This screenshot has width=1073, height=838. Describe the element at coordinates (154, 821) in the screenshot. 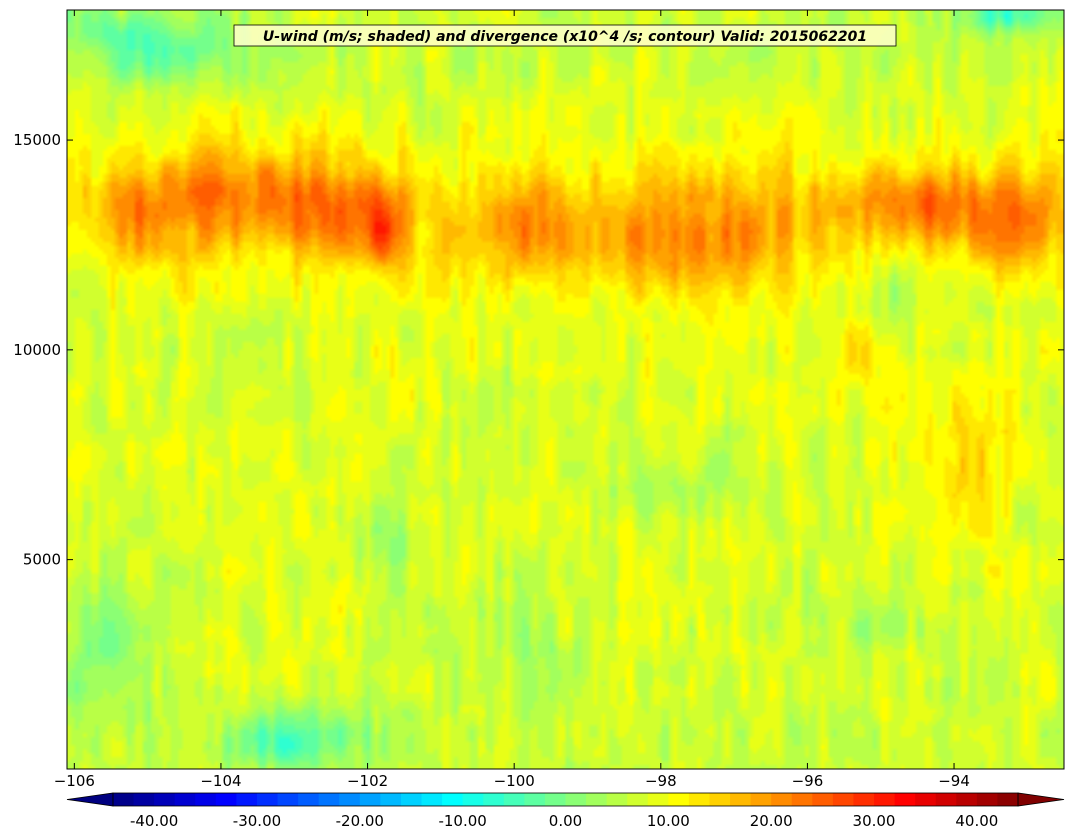

I see `colorbar-tick-label: -40.00` at that location.